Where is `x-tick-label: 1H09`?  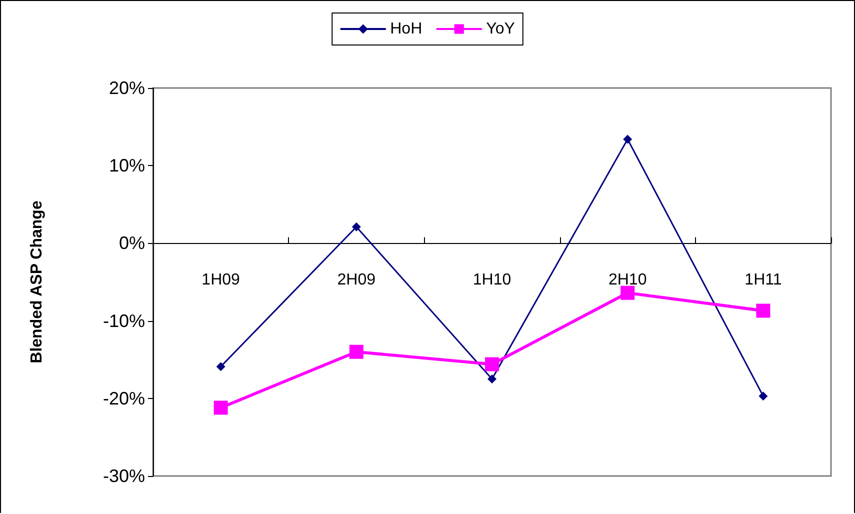 x-tick-label: 1H09 is located at coordinates (221, 280).